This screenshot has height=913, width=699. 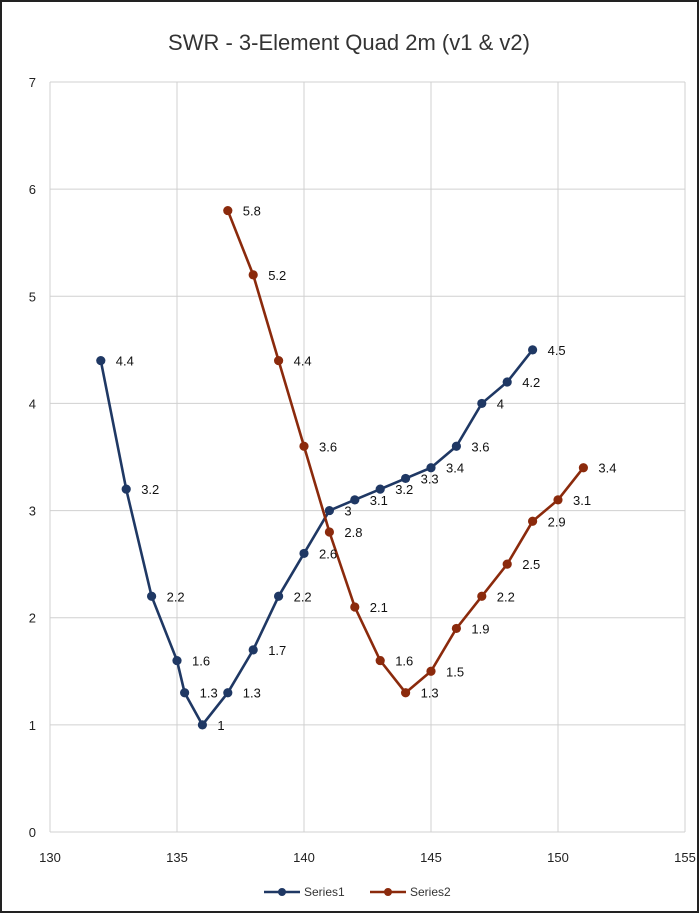 What do you see at coordinates (277, 275) in the screenshot?
I see `data-label: 5.2` at bounding box center [277, 275].